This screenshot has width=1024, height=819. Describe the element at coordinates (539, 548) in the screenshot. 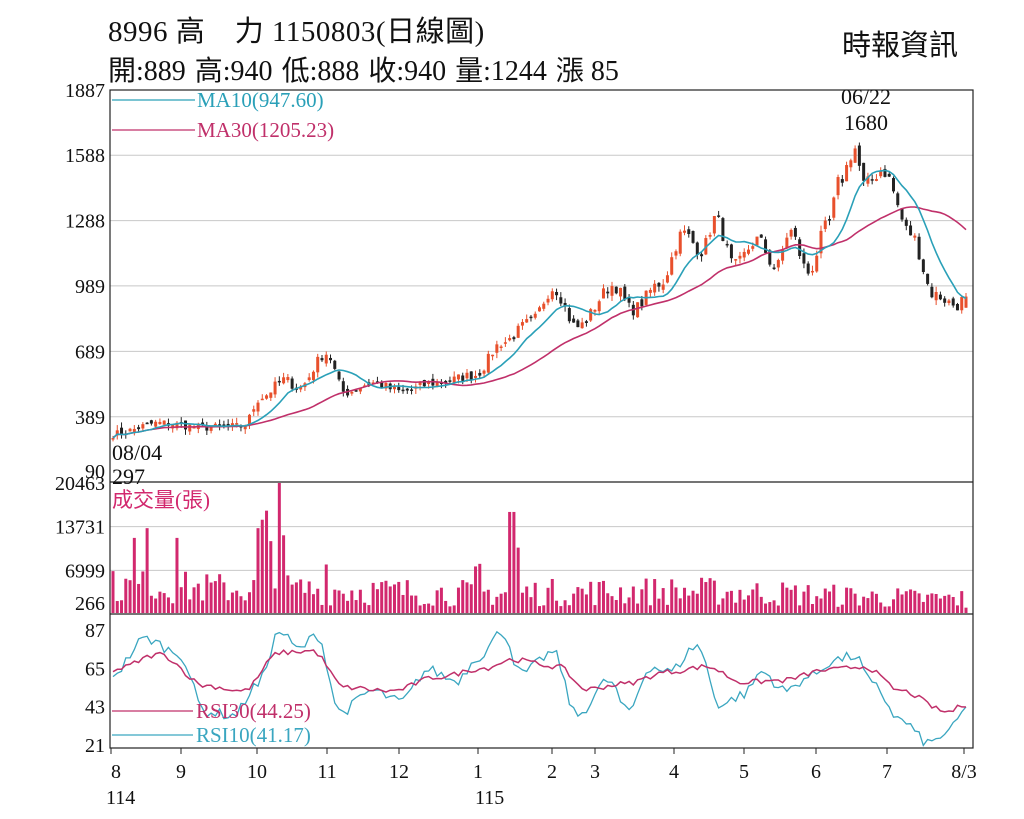

I see `volume-panel` at that location.